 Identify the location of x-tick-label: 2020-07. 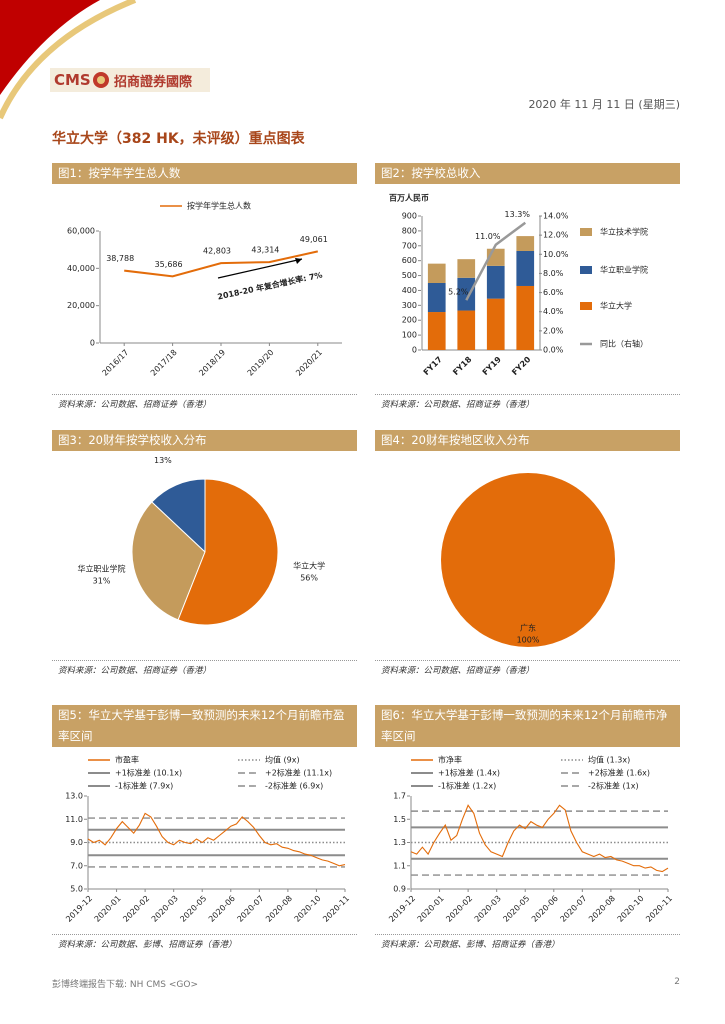
(574, 909).